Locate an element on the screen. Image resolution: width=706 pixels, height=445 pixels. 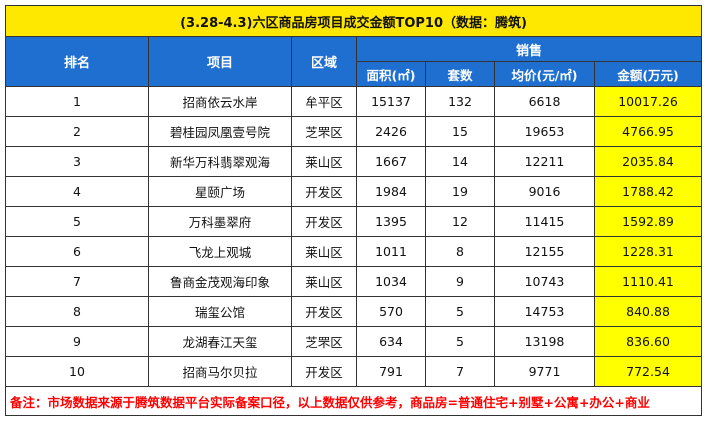
cell-amount: 772.54 is located at coordinates (648, 371).